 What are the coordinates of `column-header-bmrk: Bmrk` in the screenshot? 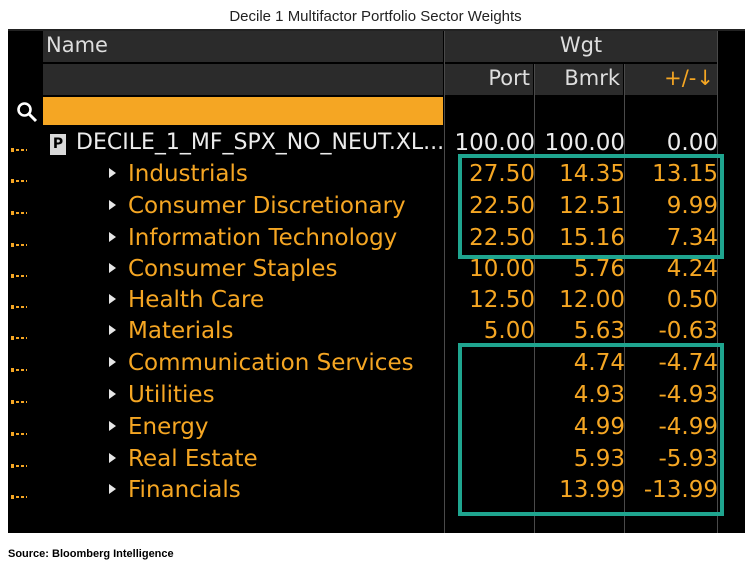 It's located at (579, 79).